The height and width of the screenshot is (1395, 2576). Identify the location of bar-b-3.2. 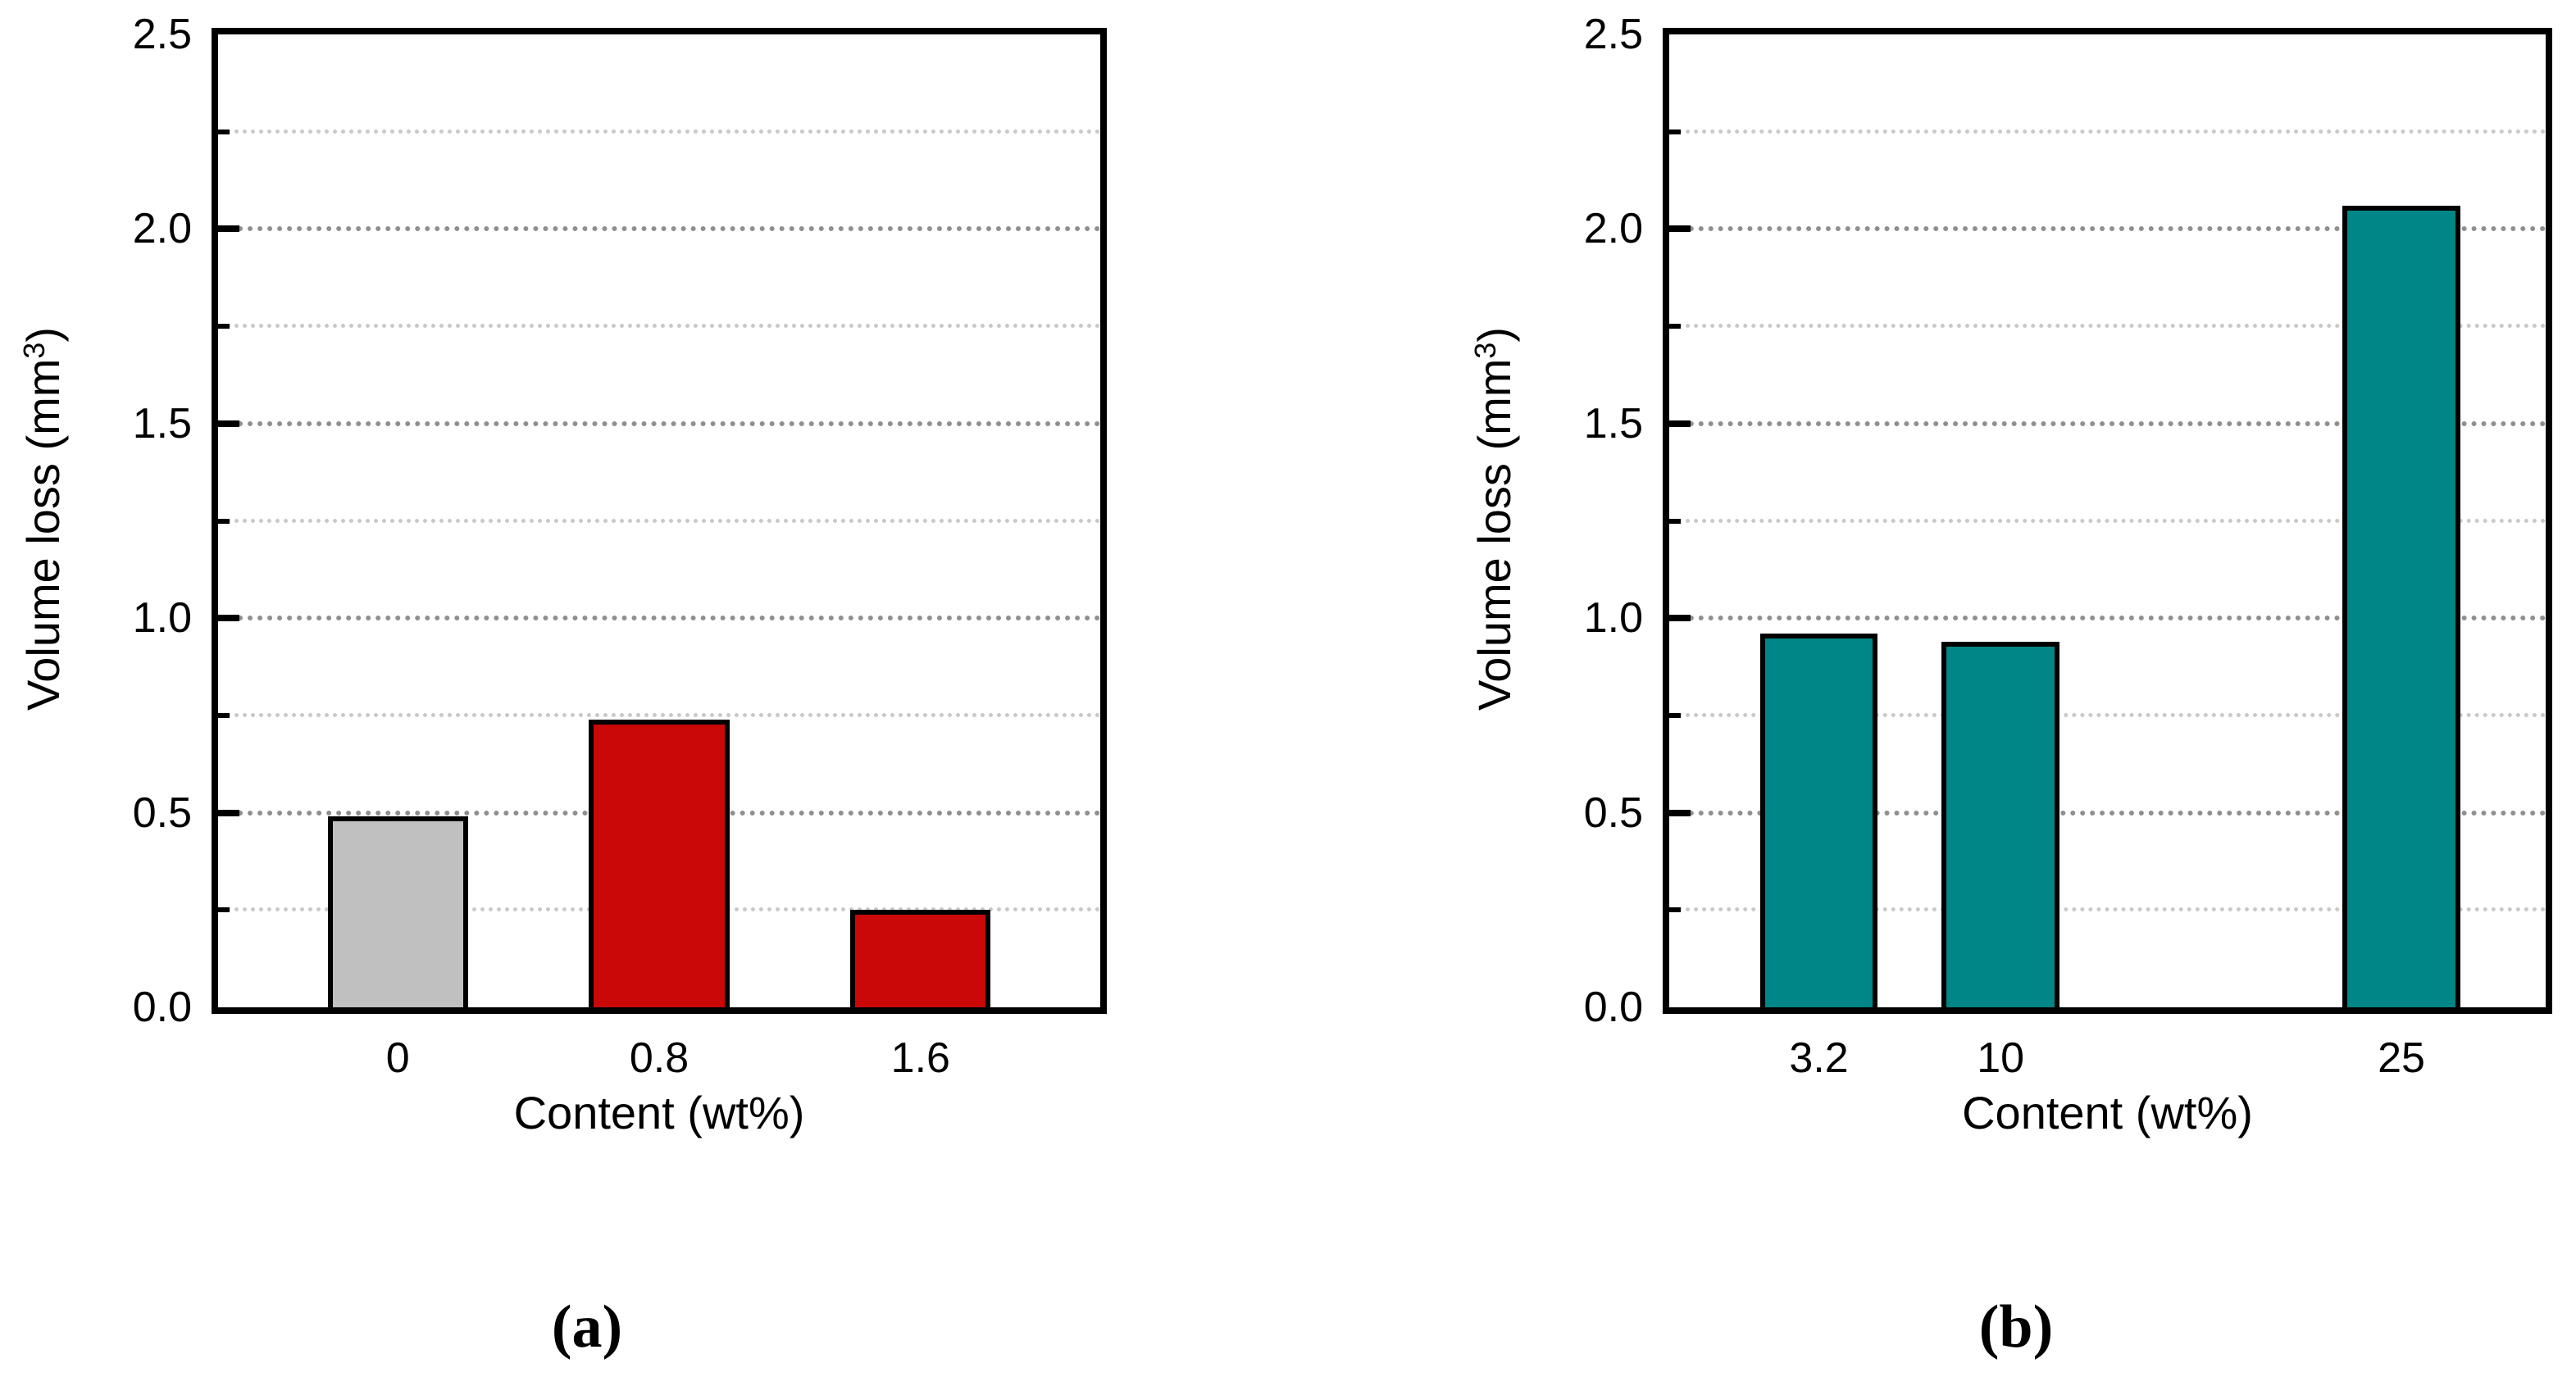
(1818, 820).